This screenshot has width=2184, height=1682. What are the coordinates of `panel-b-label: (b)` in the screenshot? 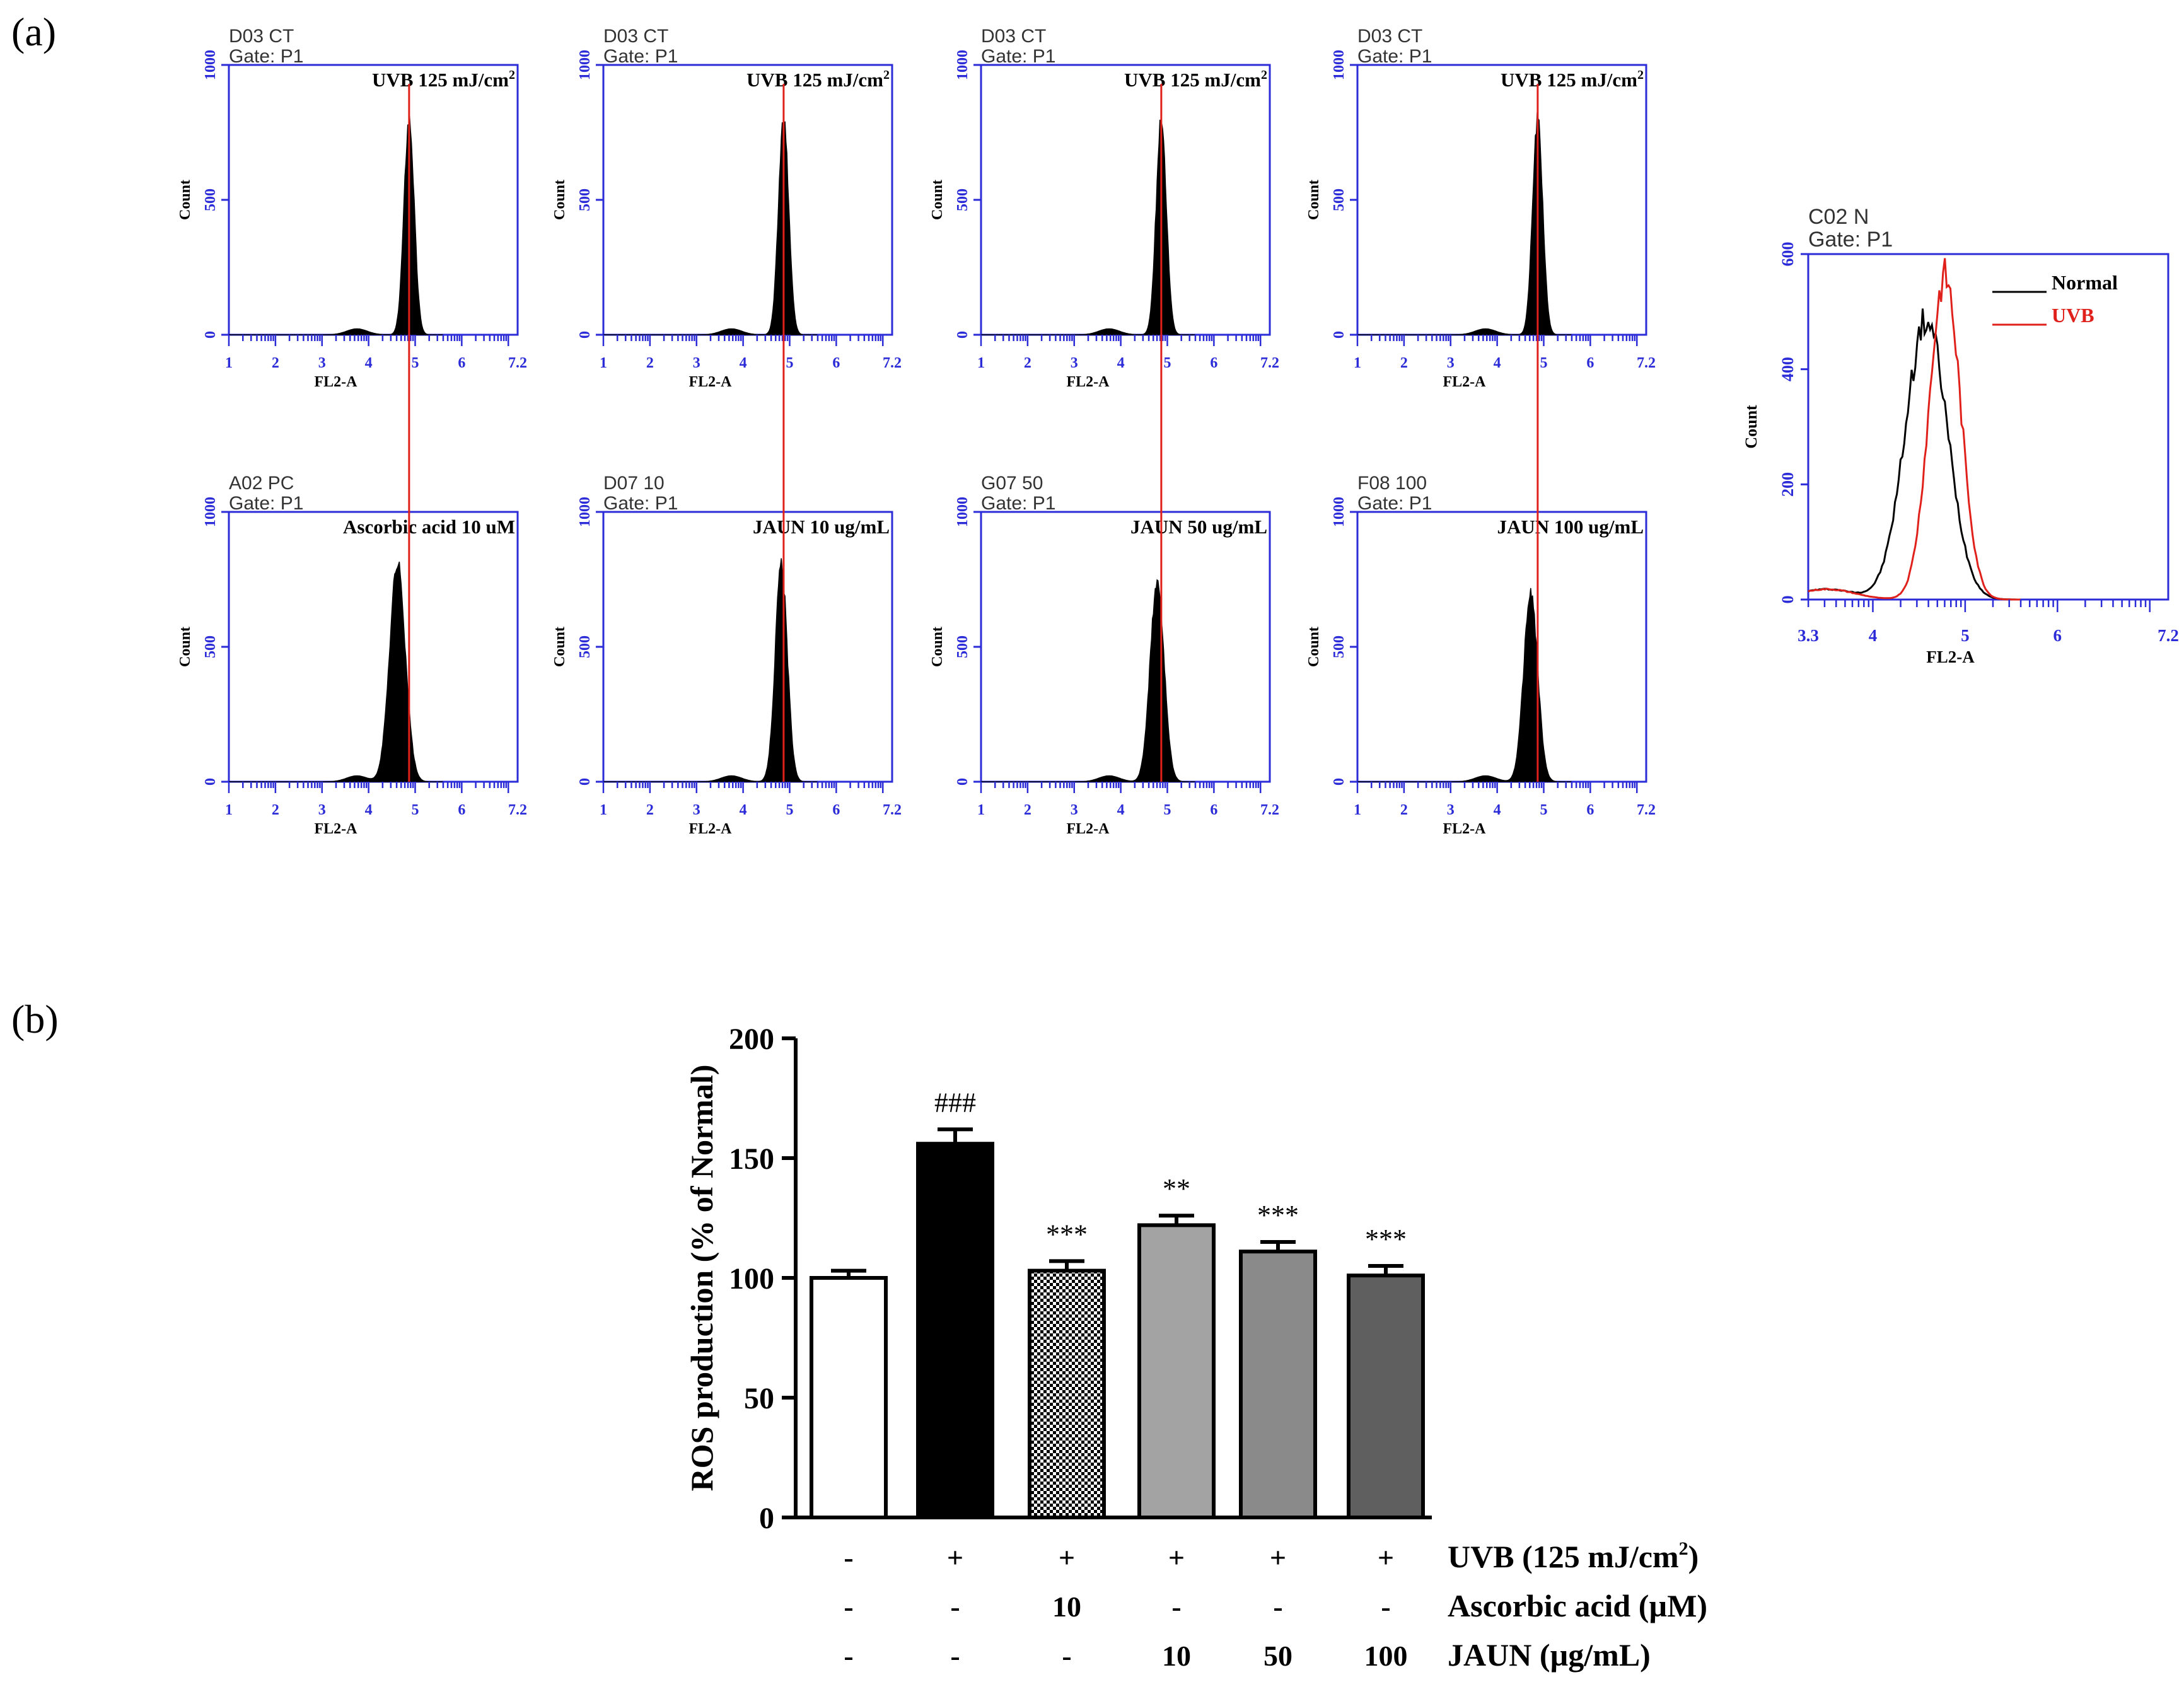 It's located at (35, 1019).